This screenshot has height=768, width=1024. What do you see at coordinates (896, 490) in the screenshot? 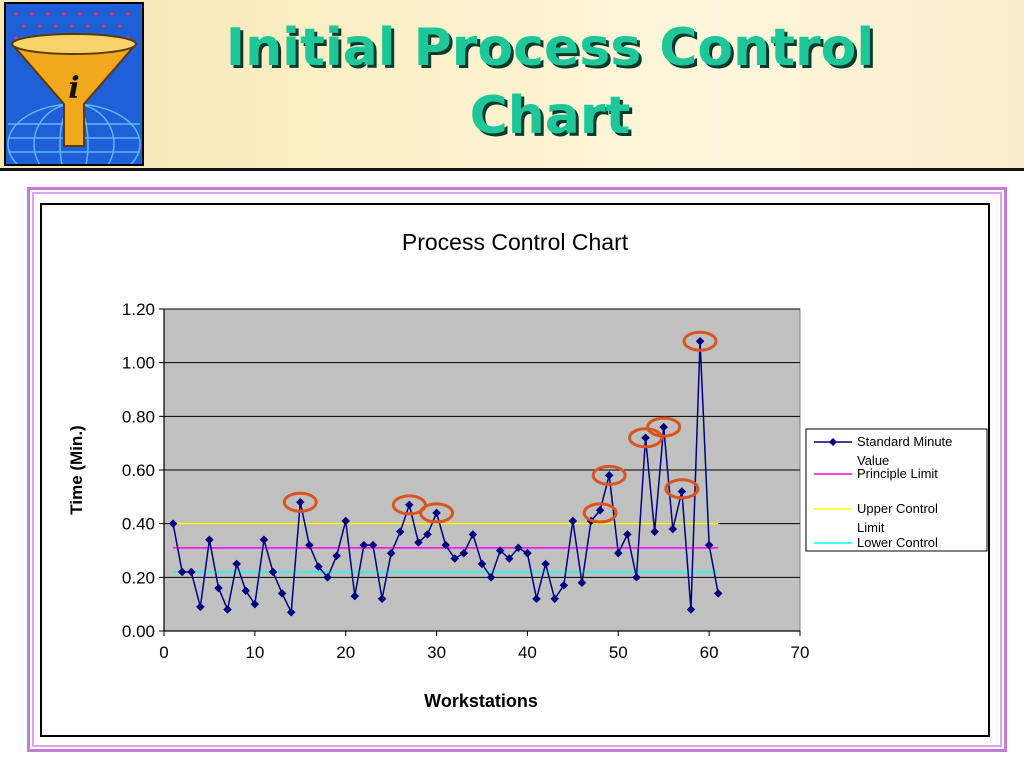
I see `legend-box` at bounding box center [896, 490].